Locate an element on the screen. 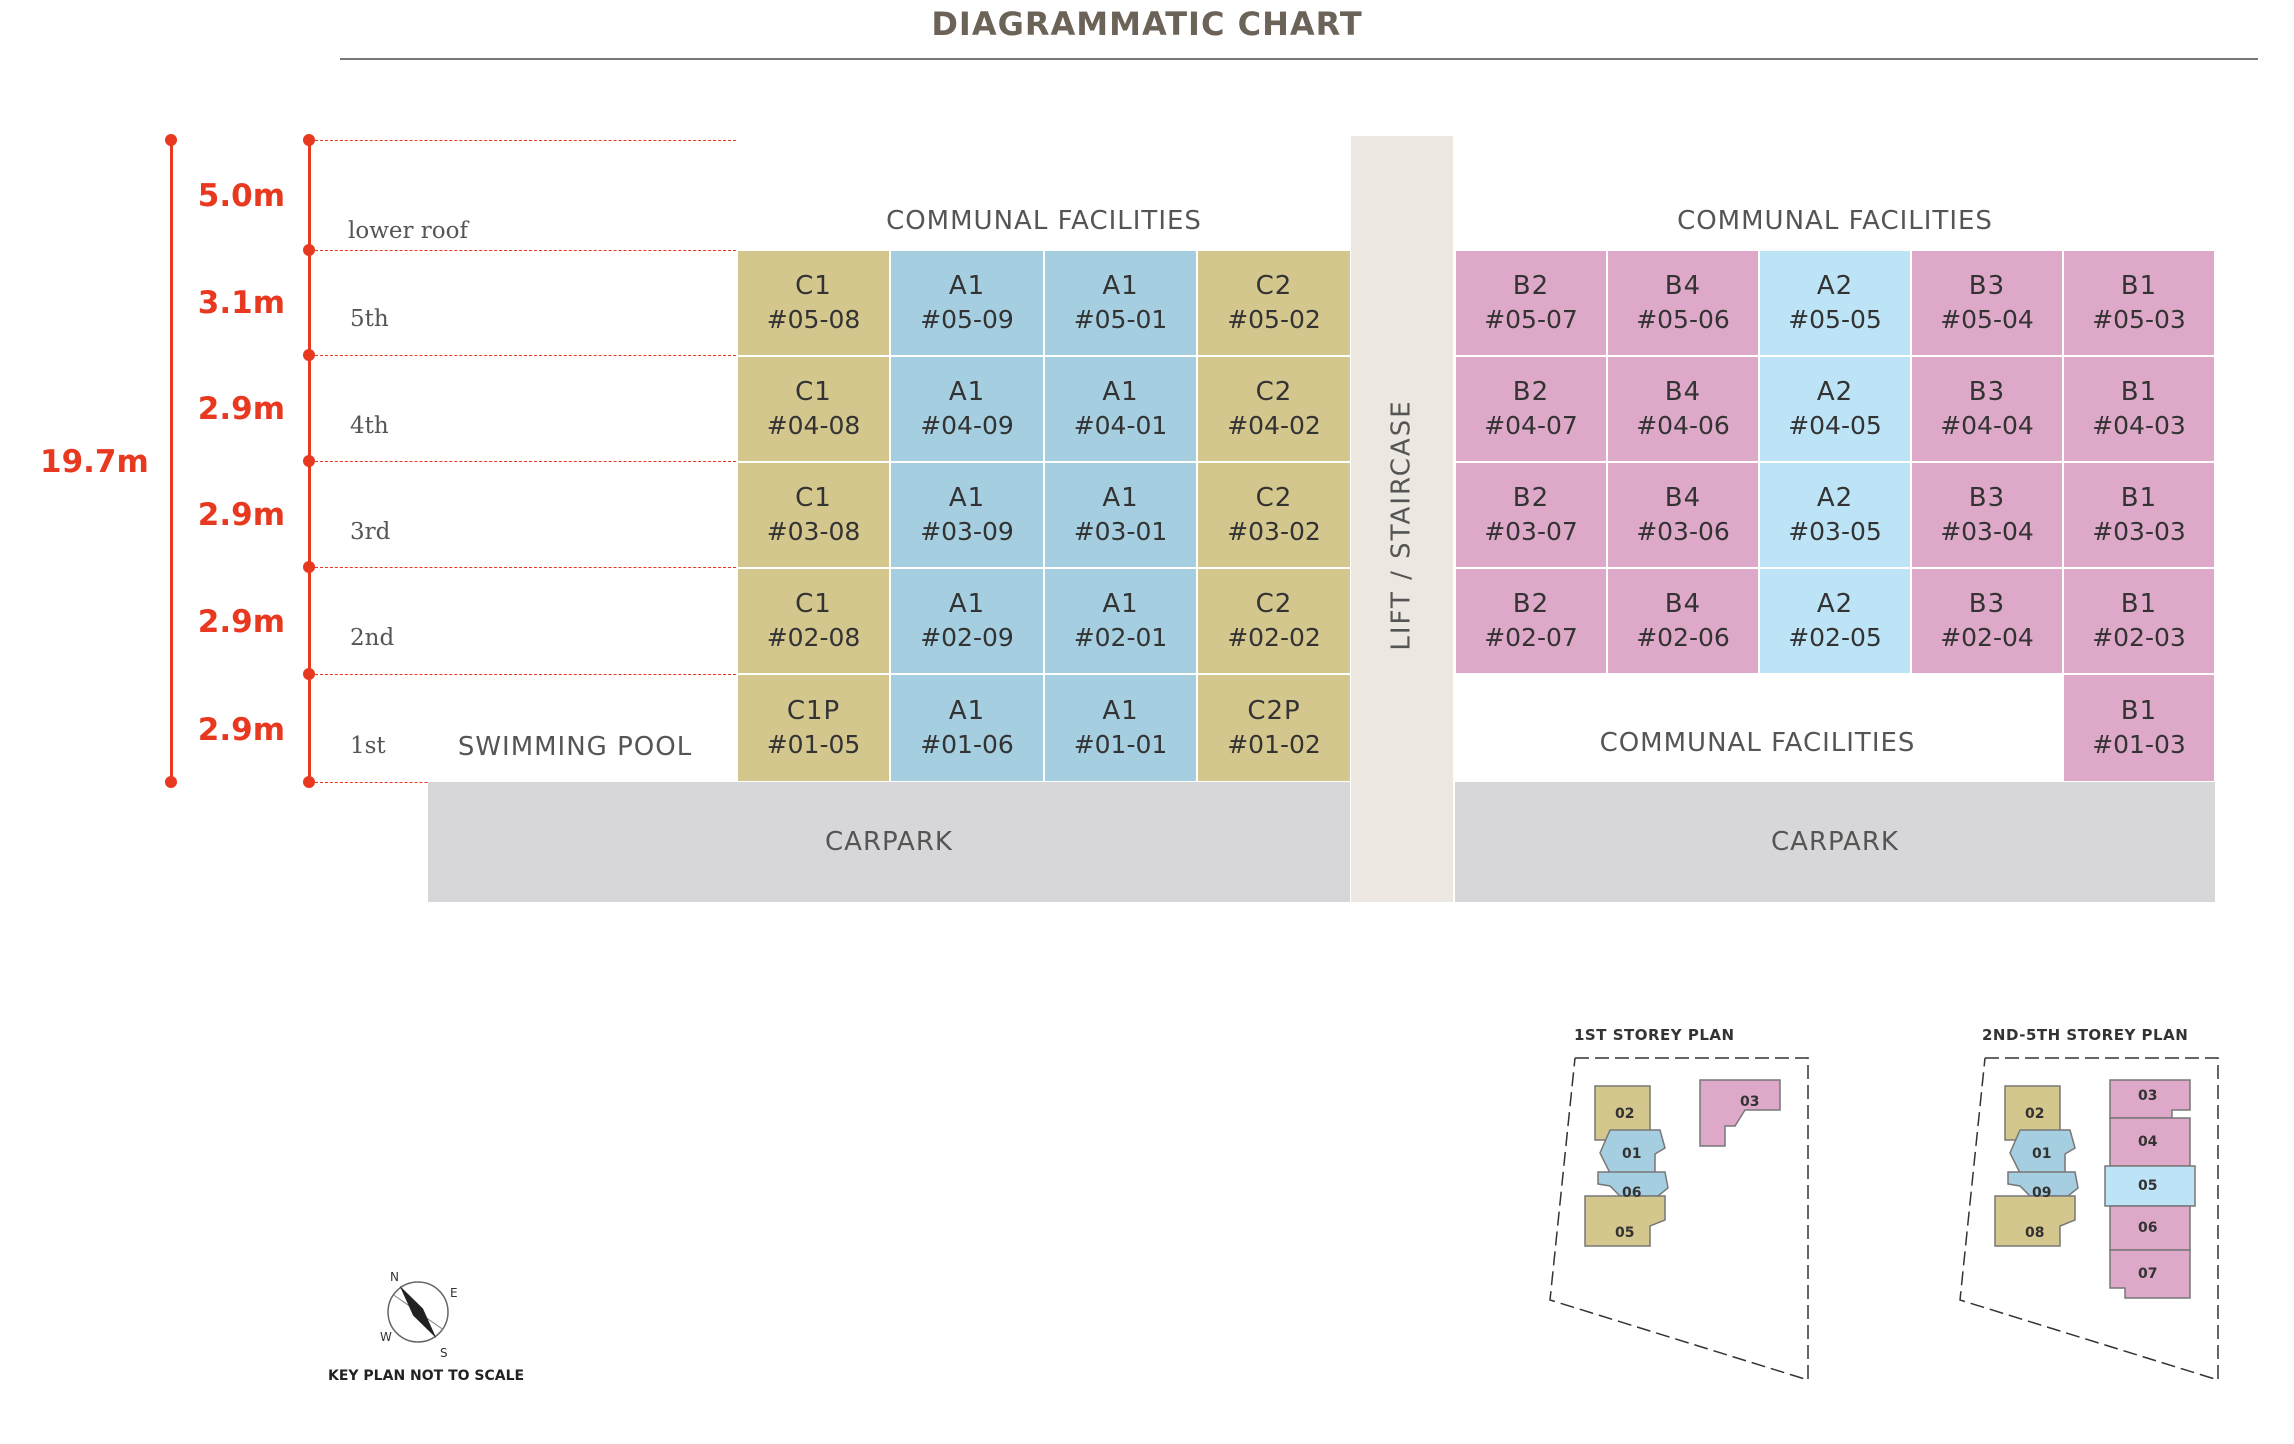 The height and width of the screenshot is (1444, 2294). swimming-pool-label: SWIMMING POOL is located at coordinates (575, 747).